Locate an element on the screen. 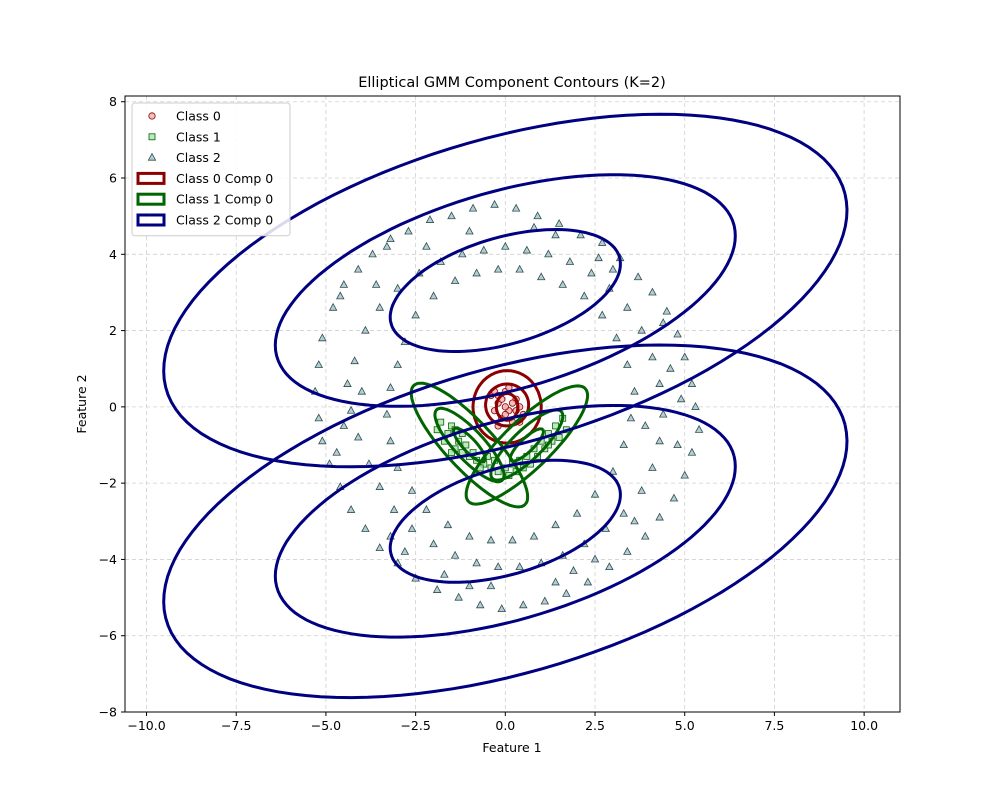 Image resolution: width=1000 pixels, height=800 pixels. y-tick-label: 4 is located at coordinates (113, 254).